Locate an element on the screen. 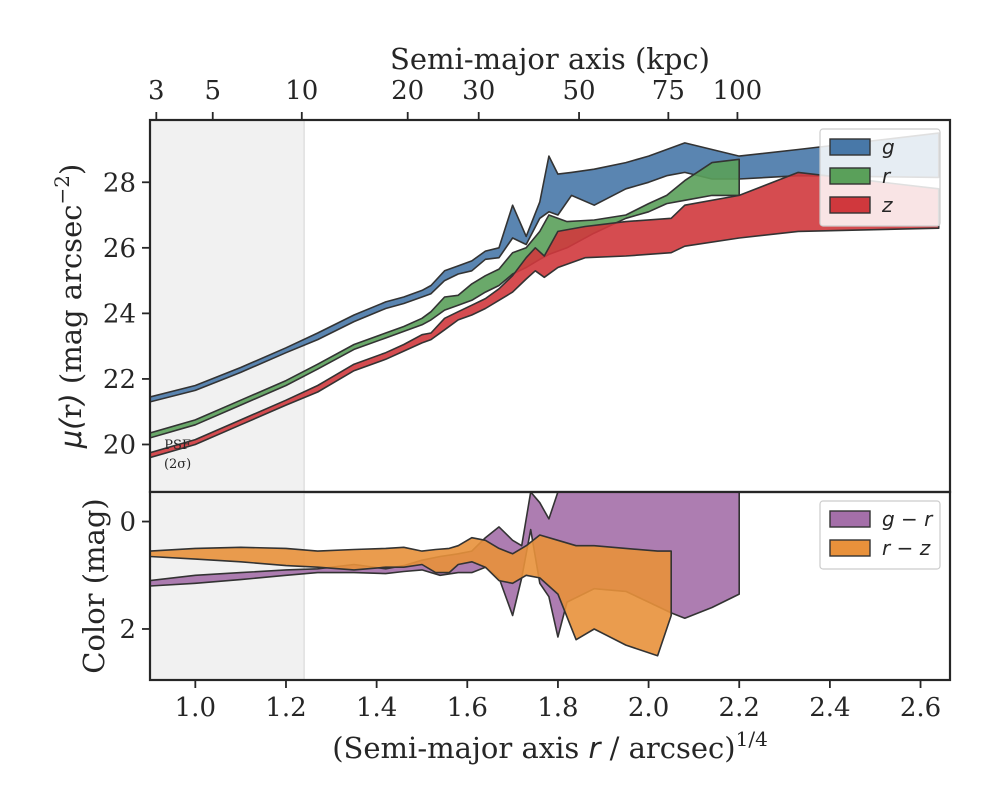  series-group is located at coordinates (445, 574).